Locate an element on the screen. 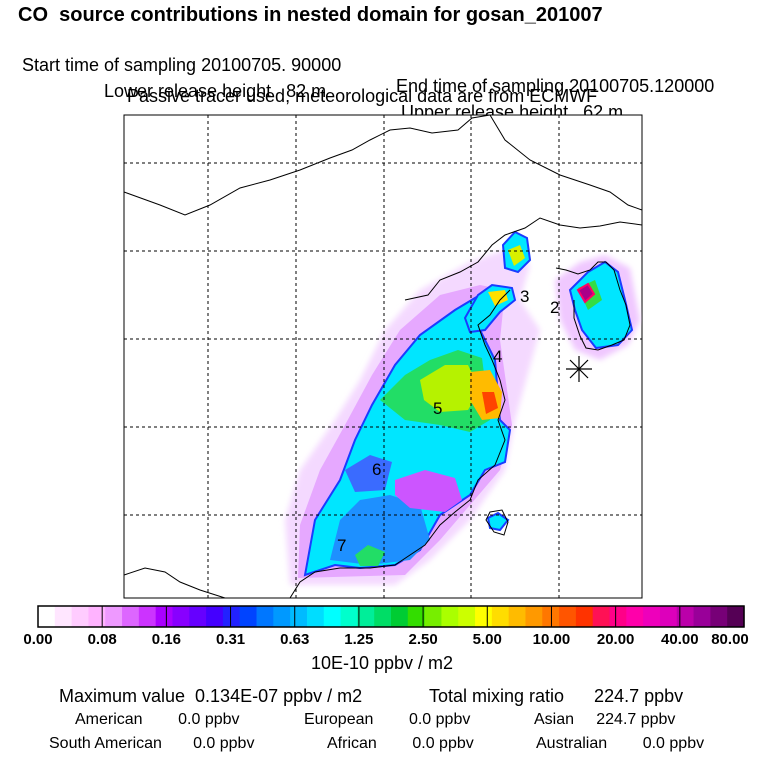  region-label-4: 4 is located at coordinates (497, 356).